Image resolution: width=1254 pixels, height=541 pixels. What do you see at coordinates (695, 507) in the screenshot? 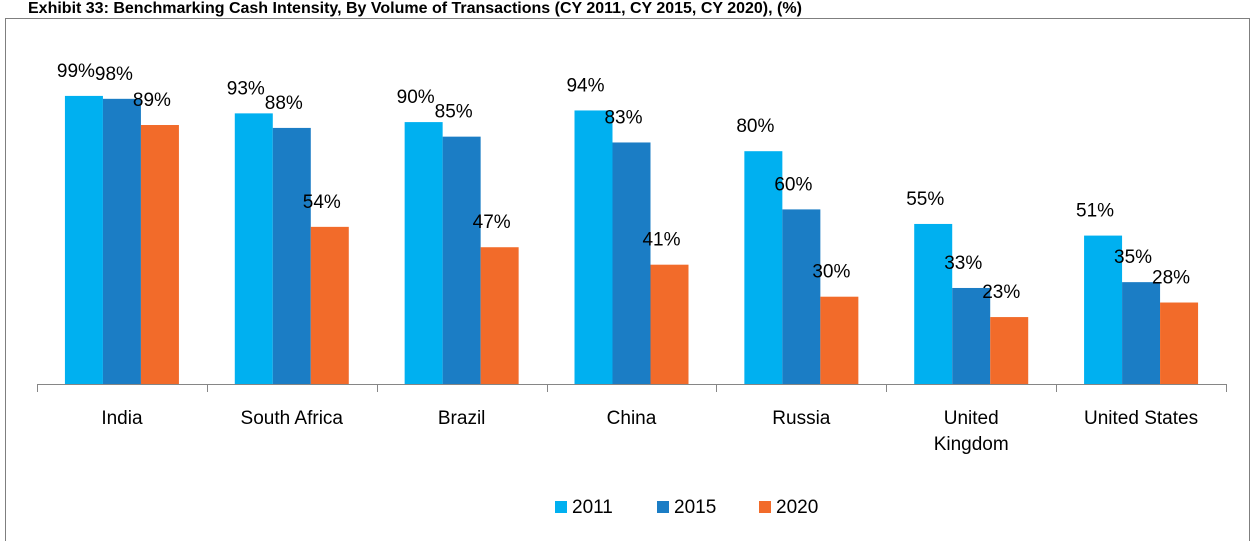
I see `legend-label: 2015` at bounding box center [695, 507].